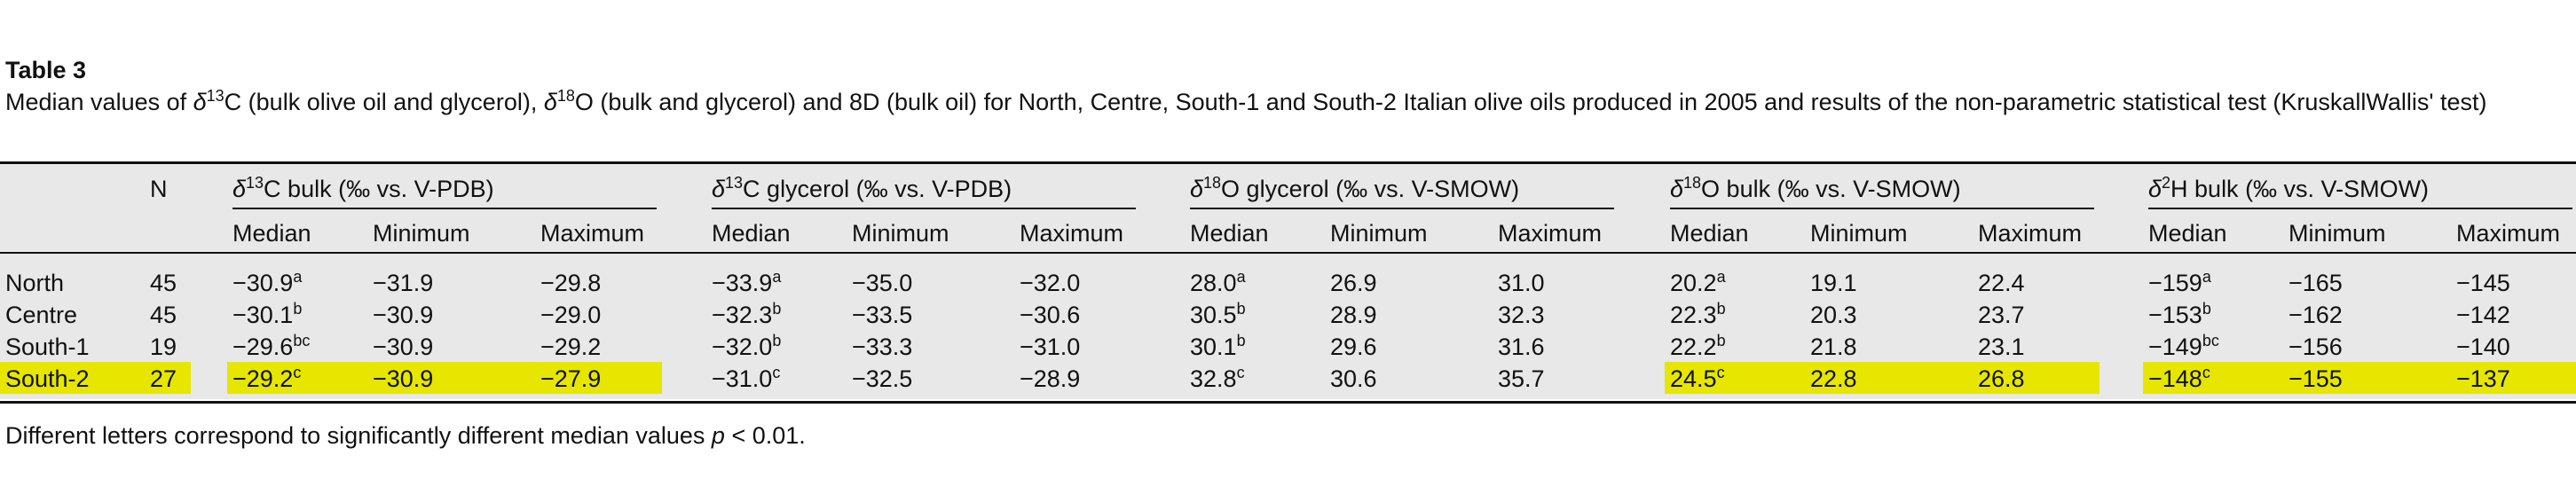 This screenshot has width=2576, height=479. I want to click on cell: −153b, so click(2179, 315).